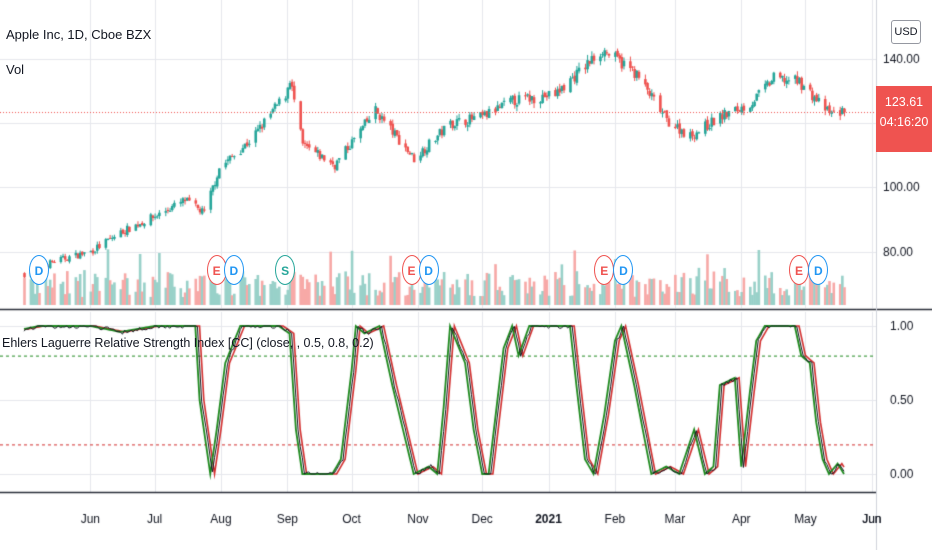 The height and width of the screenshot is (550, 932). What do you see at coordinates (906, 32) in the screenshot?
I see `currency-button: USD` at bounding box center [906, 32].